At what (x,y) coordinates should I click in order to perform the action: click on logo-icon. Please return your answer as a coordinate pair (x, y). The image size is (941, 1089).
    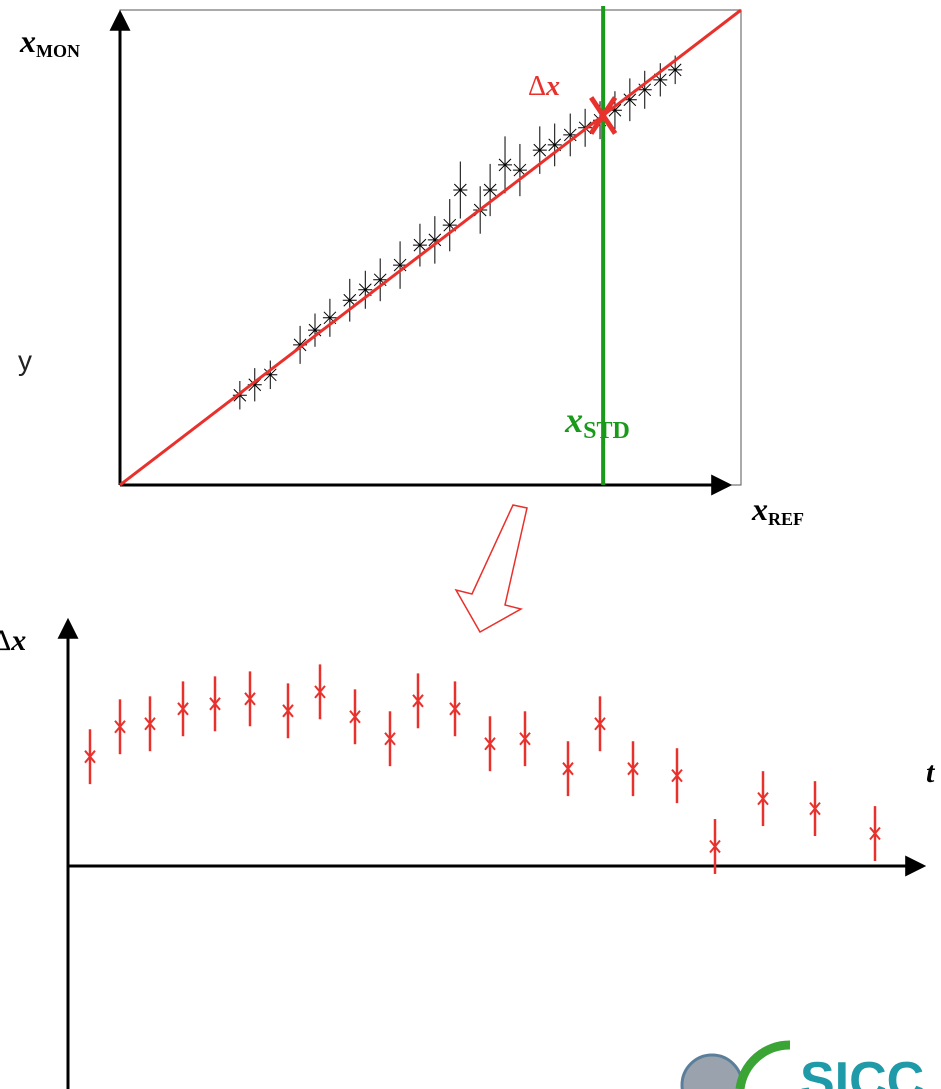
    Looking at the image, I should click on (712, 1071).